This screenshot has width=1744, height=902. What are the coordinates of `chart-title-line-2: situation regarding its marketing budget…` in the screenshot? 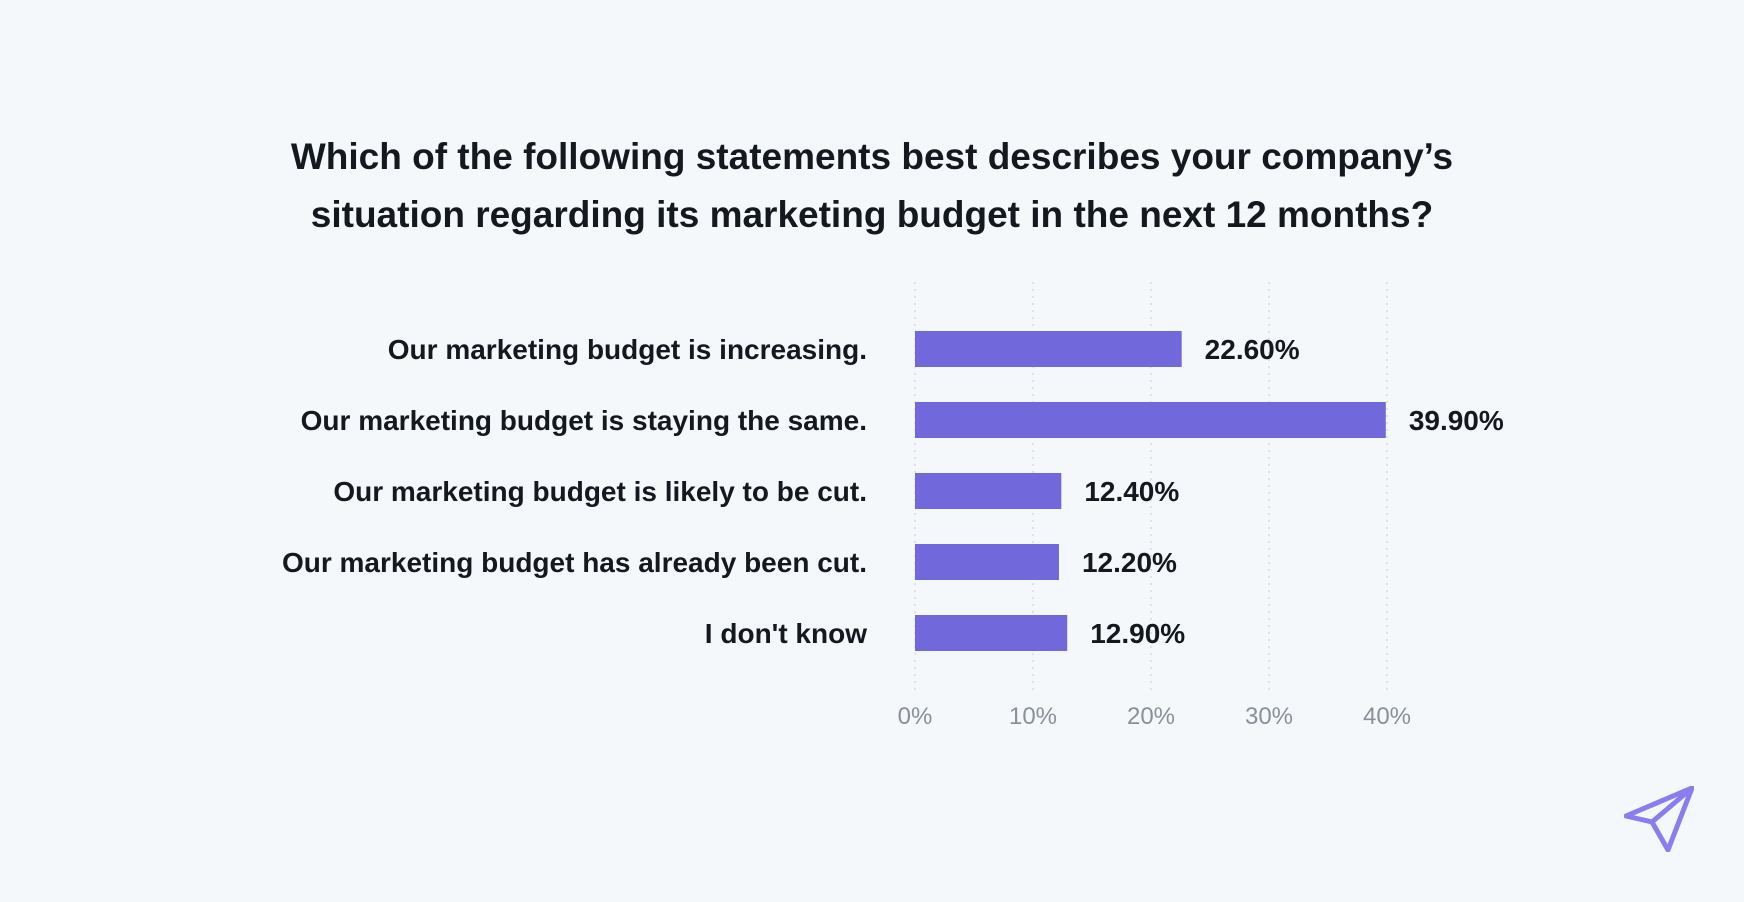 It's located at (872, 214).